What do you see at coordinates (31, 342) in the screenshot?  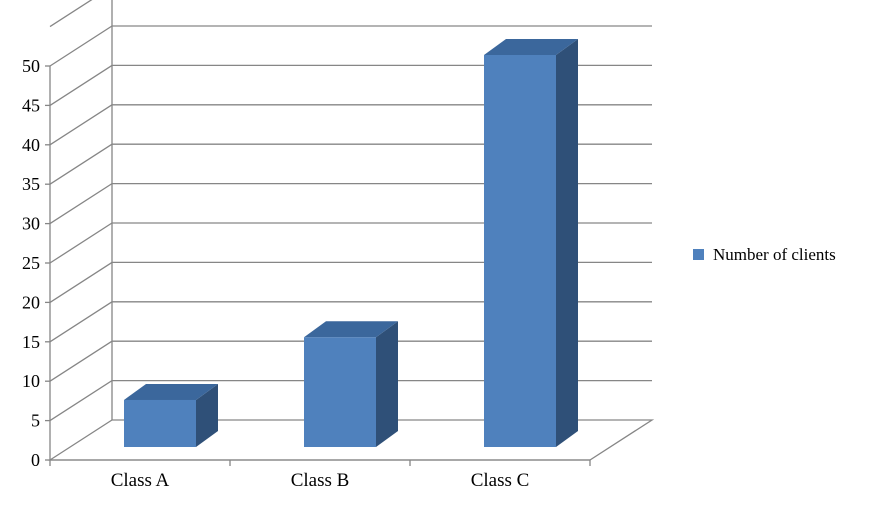 I see `y-tick-label: 15` at bounding box center [31, 342].